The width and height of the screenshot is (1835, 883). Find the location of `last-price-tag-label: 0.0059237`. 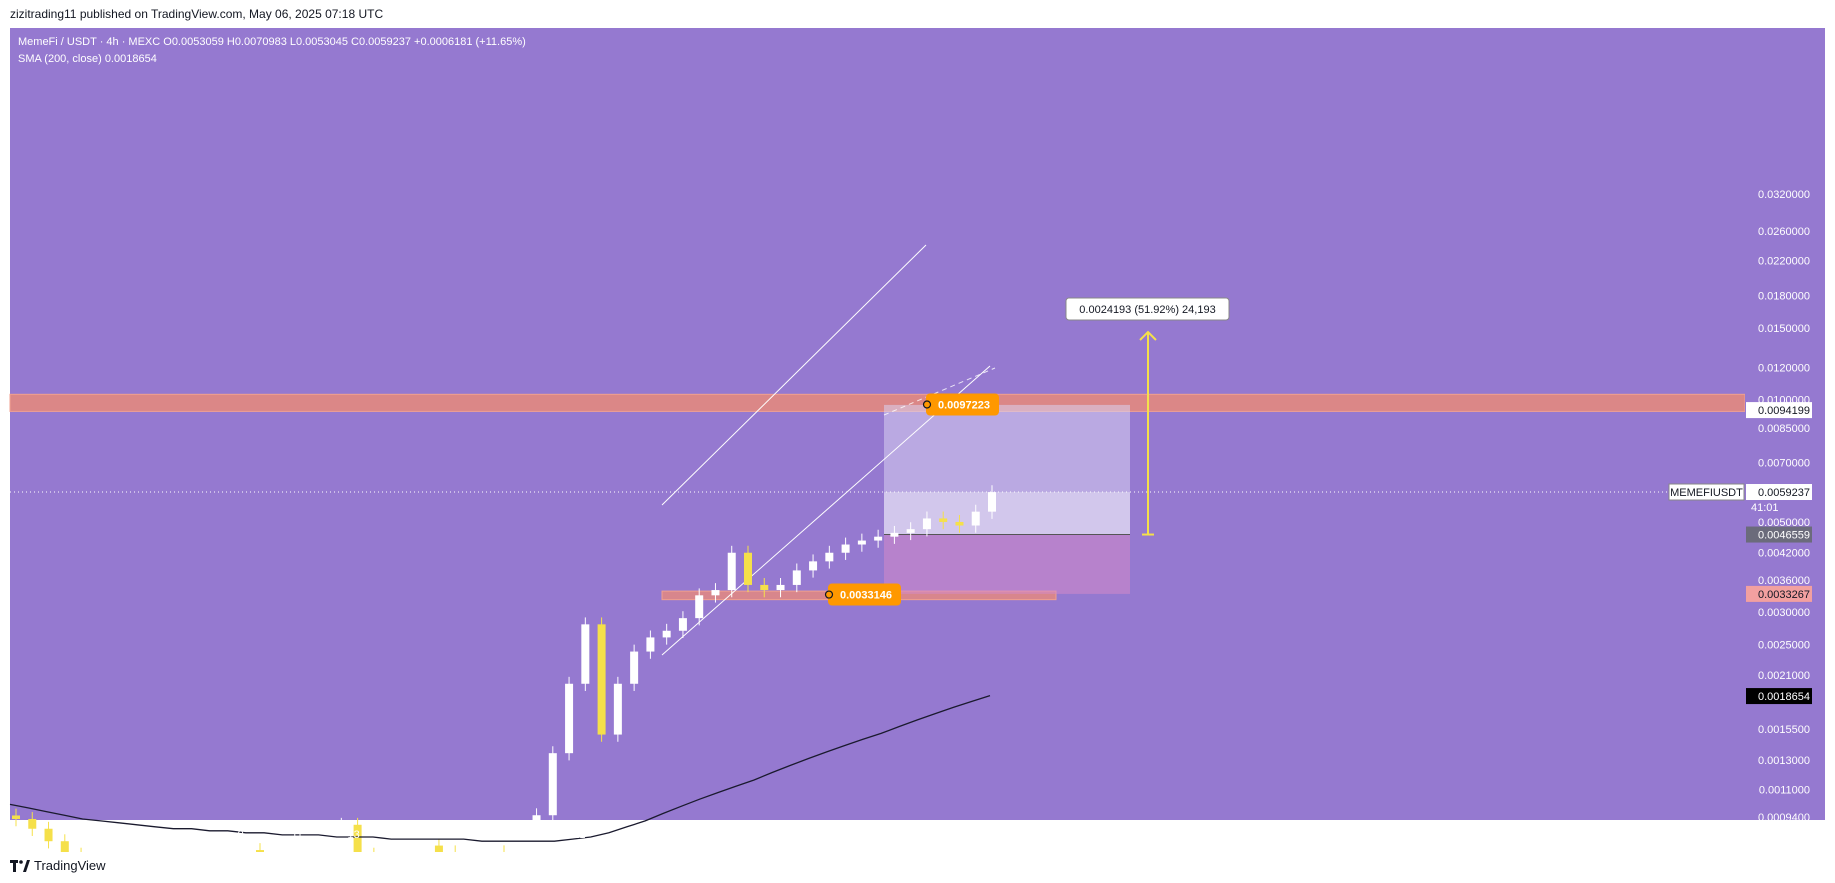

last-price-tag-label: 0.0059237 is located at coordinates (1784, 493).